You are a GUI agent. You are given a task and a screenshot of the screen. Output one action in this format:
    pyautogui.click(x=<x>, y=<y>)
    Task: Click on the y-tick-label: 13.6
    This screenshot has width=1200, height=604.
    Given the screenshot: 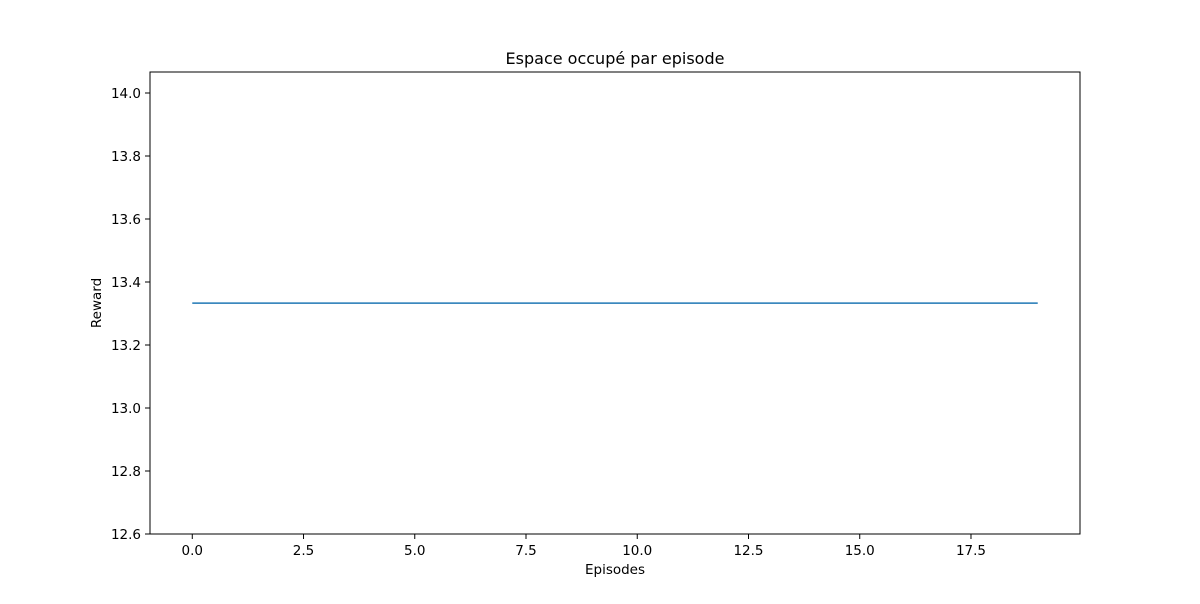 What is the action you would take?
    pyautogui.click(x=126, y=220)
    